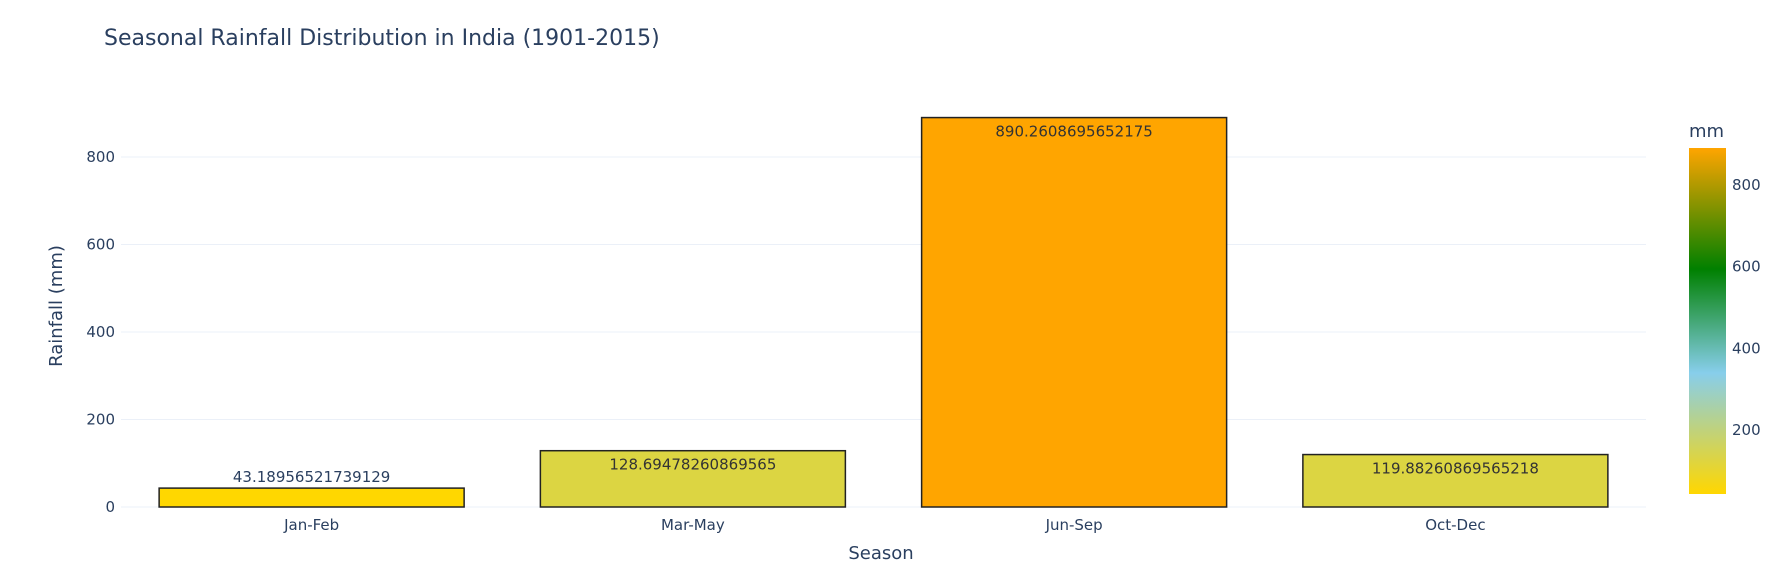 The height and width of the screenshot is (586, 1776). I want to click on colorbar-ticks: 200 400 600 800, so click(1746, 307).